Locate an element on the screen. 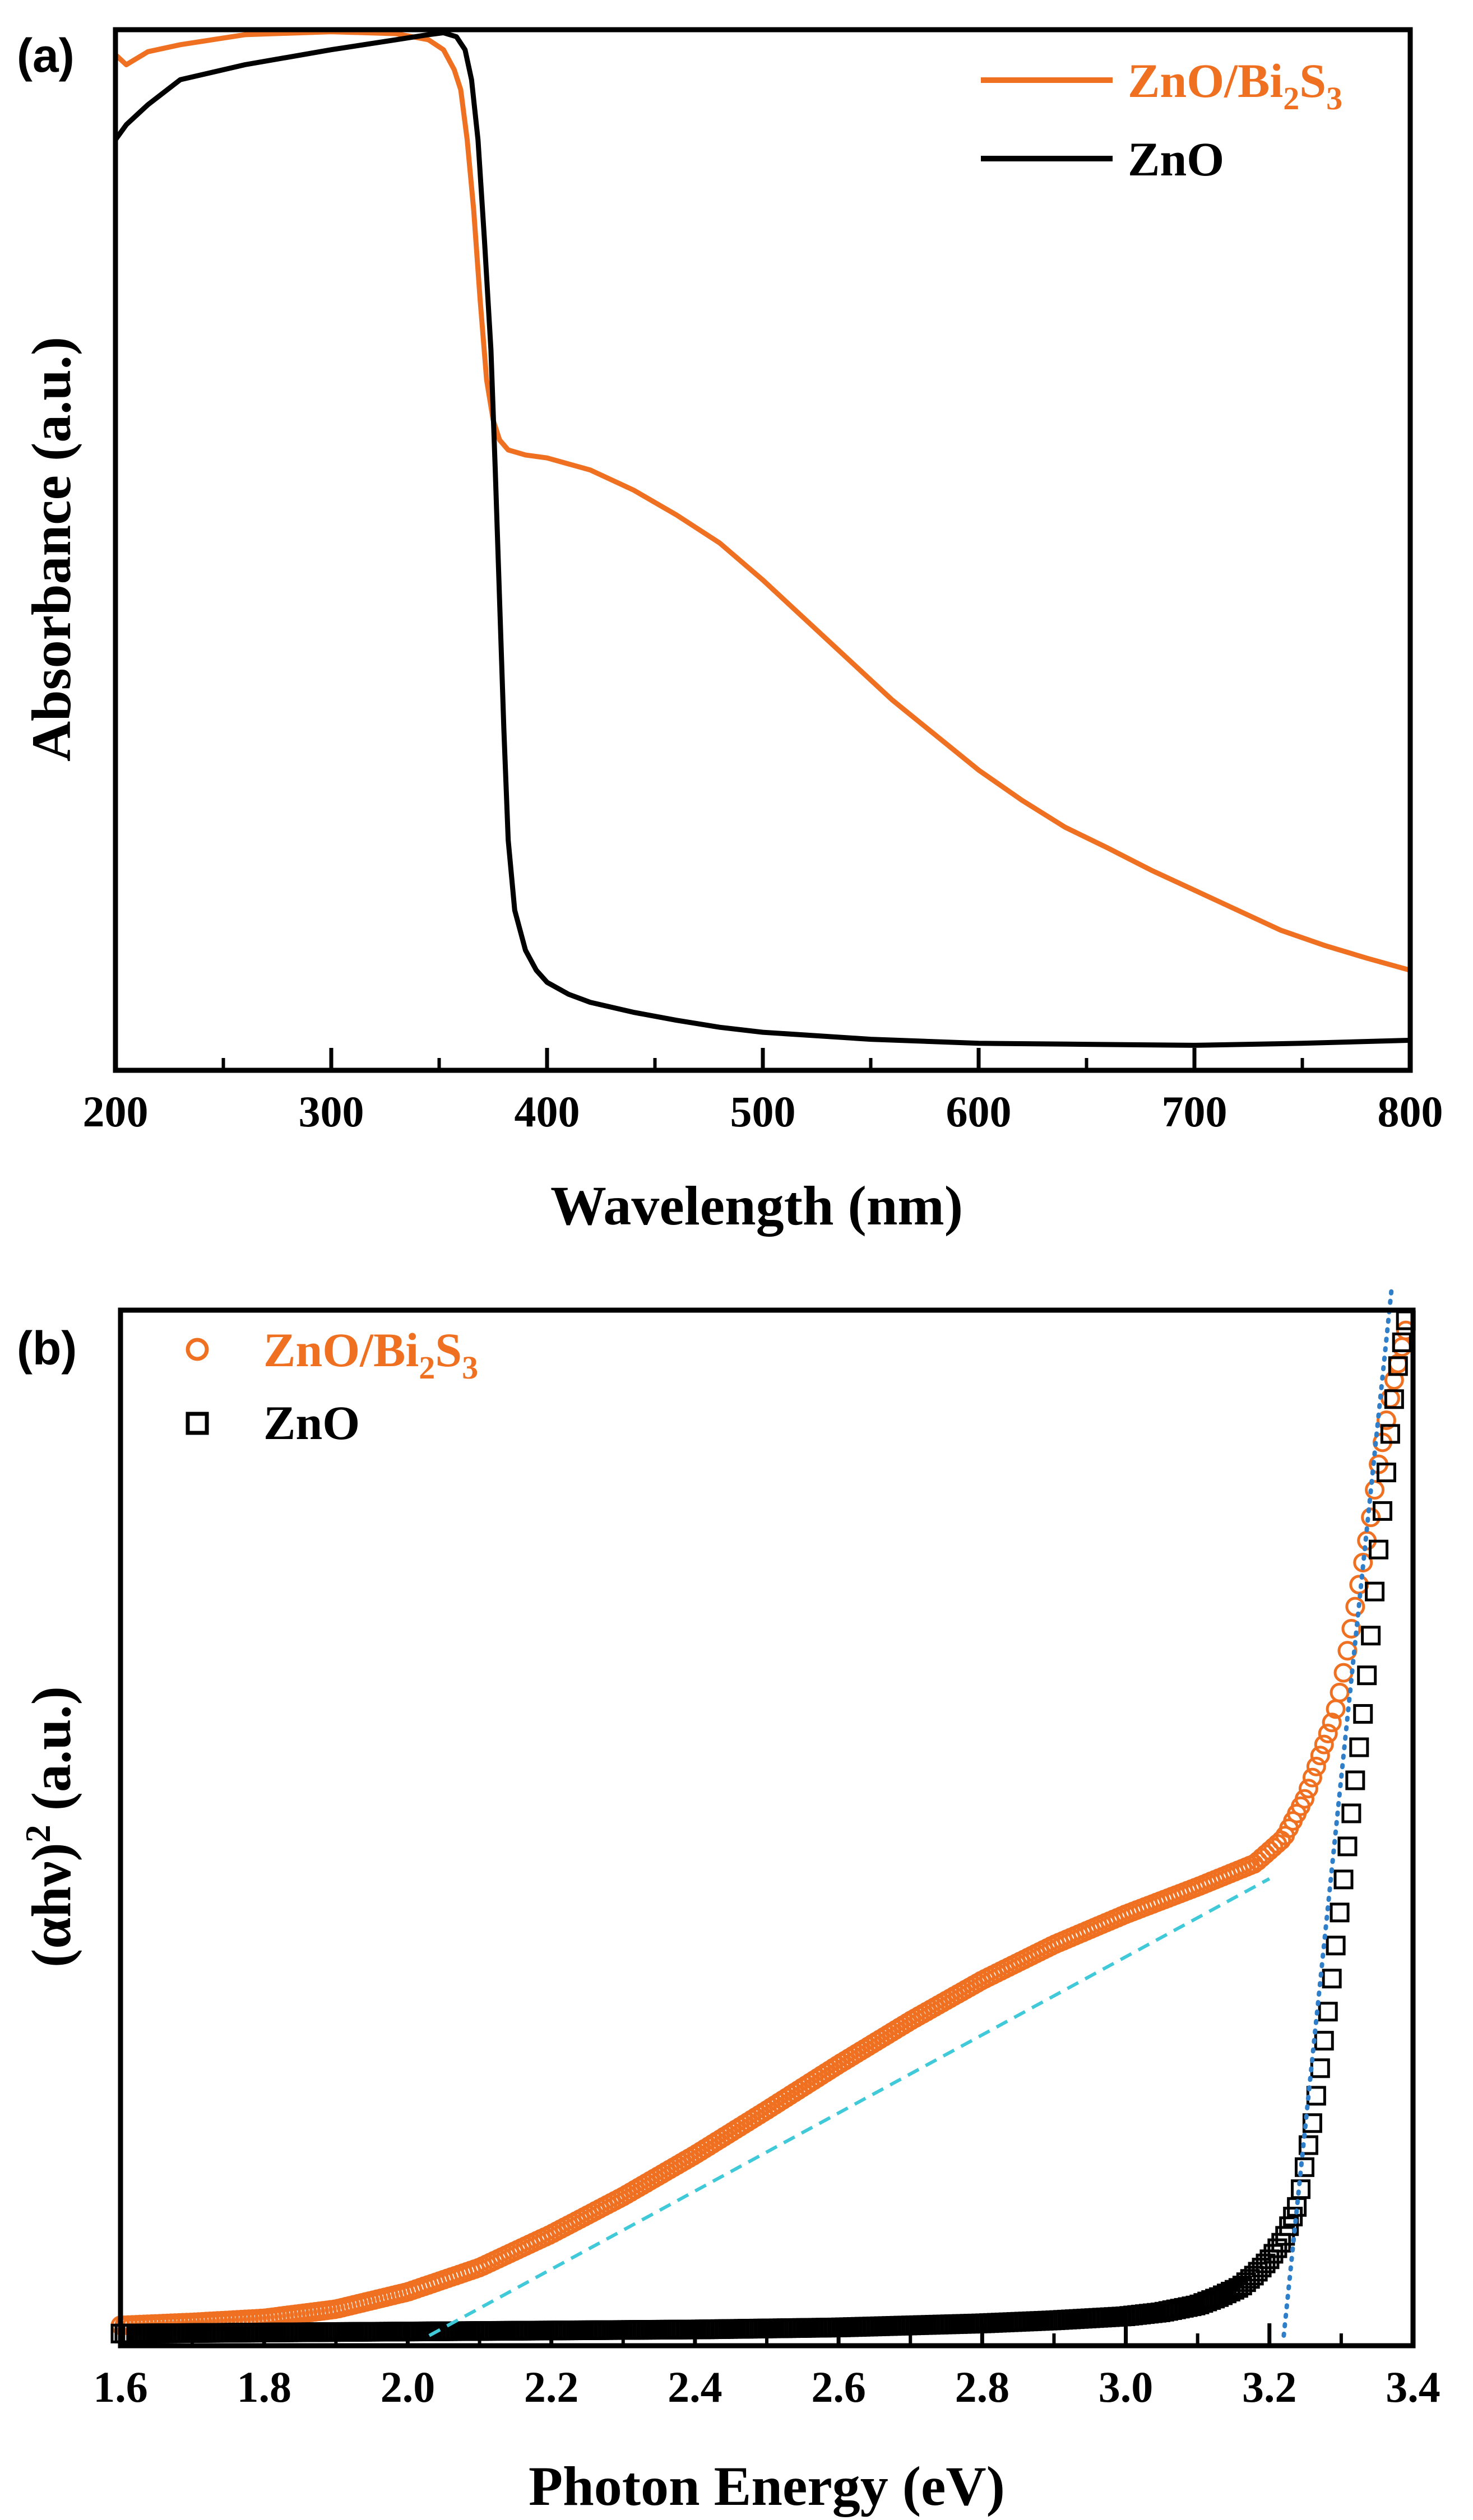 This screenshot has height=2520, width=1473. fit-line-zno-bi2s3-tangent is located at coordinates (849, 2107).